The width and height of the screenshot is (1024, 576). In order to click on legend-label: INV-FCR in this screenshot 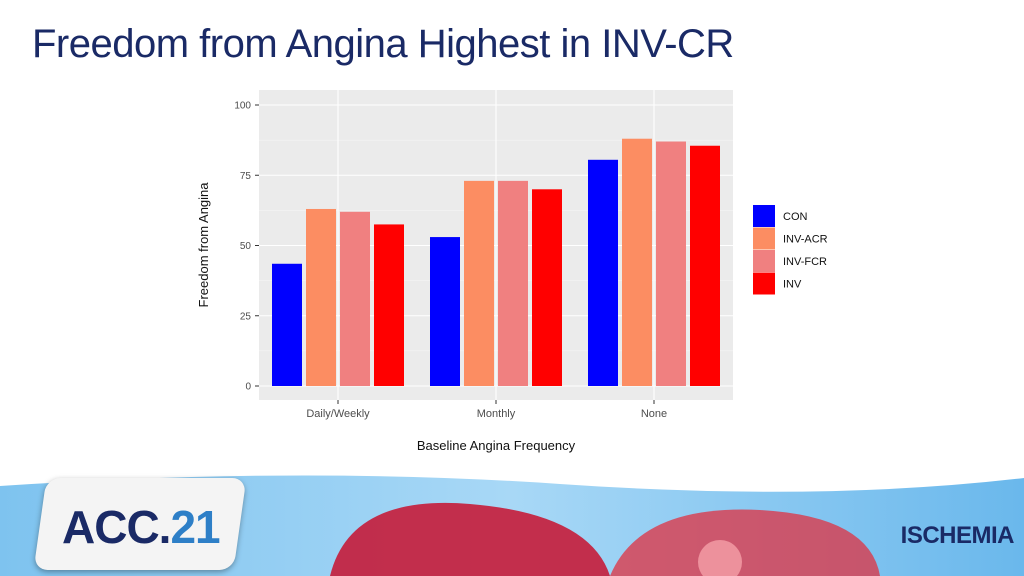, I will do `click(805, 262)`.